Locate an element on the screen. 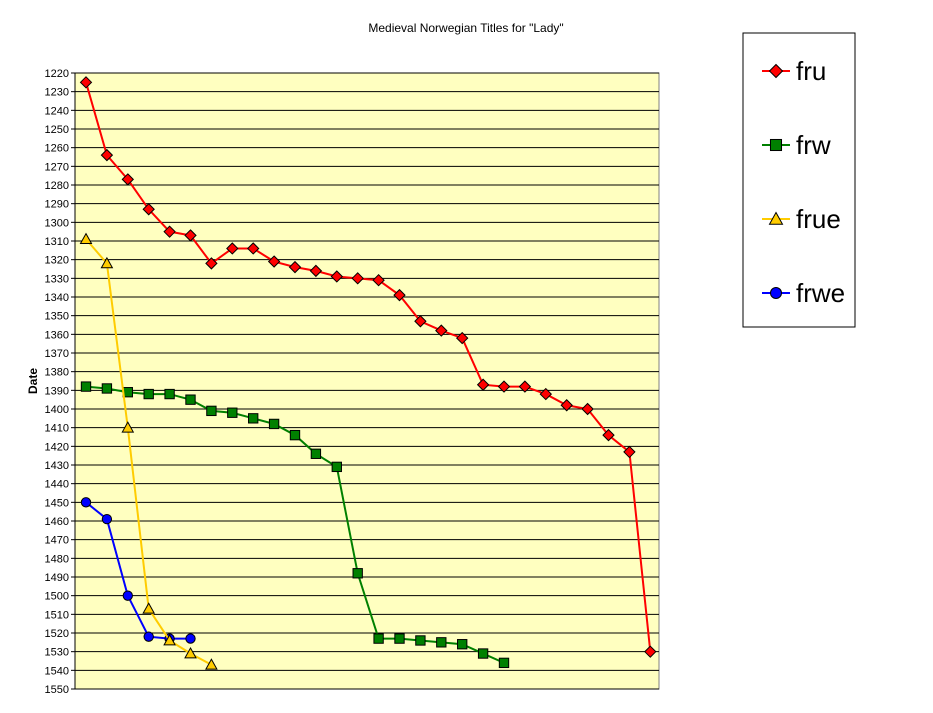 This screenshot has width=933, height=713. y-tick-label: 1340 is located at coordinates (57, 298).